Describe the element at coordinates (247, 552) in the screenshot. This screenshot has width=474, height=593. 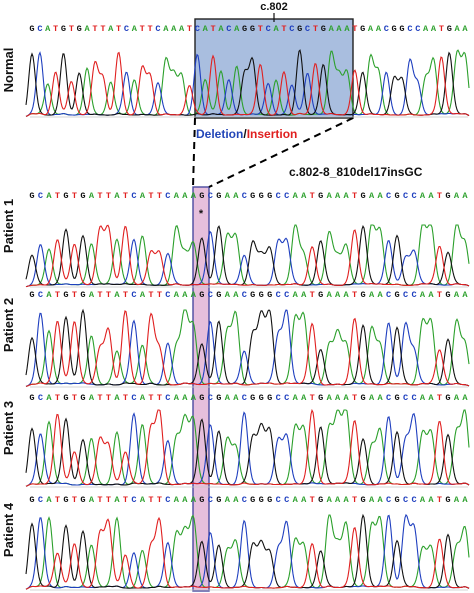
I see `trace-A` at that location.